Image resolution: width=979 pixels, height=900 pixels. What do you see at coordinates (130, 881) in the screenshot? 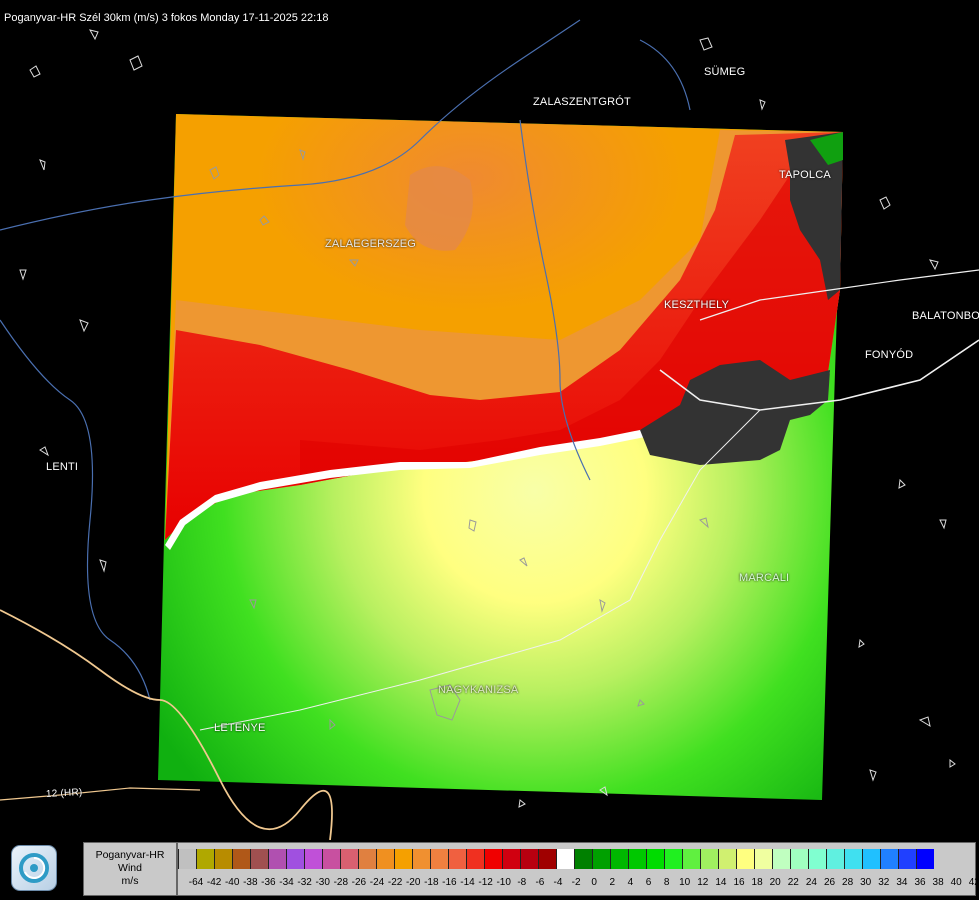
I see `legend-unit: m/s` at bounding box center [130, 881].